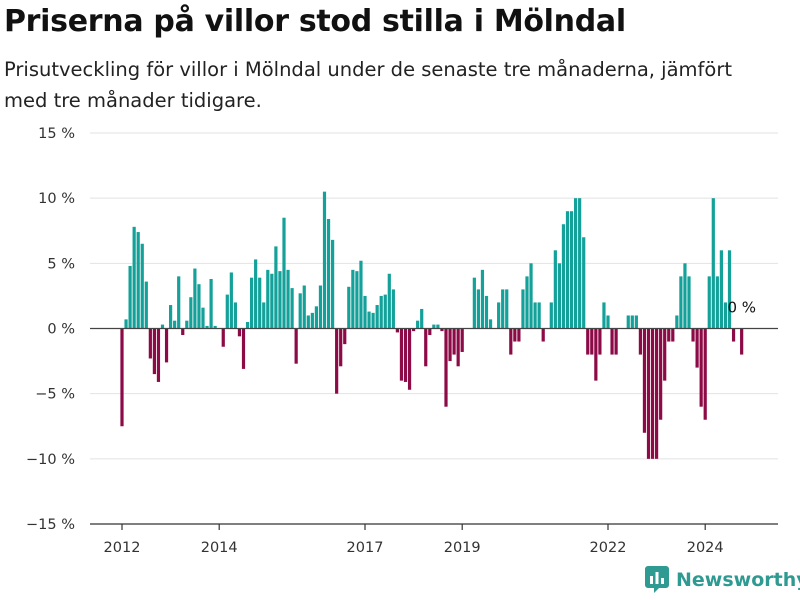  What do you see at coordinates (55, 395) in the screenshot?
I see `y-tick-label: −5 %` at bounding box center [55, 395].